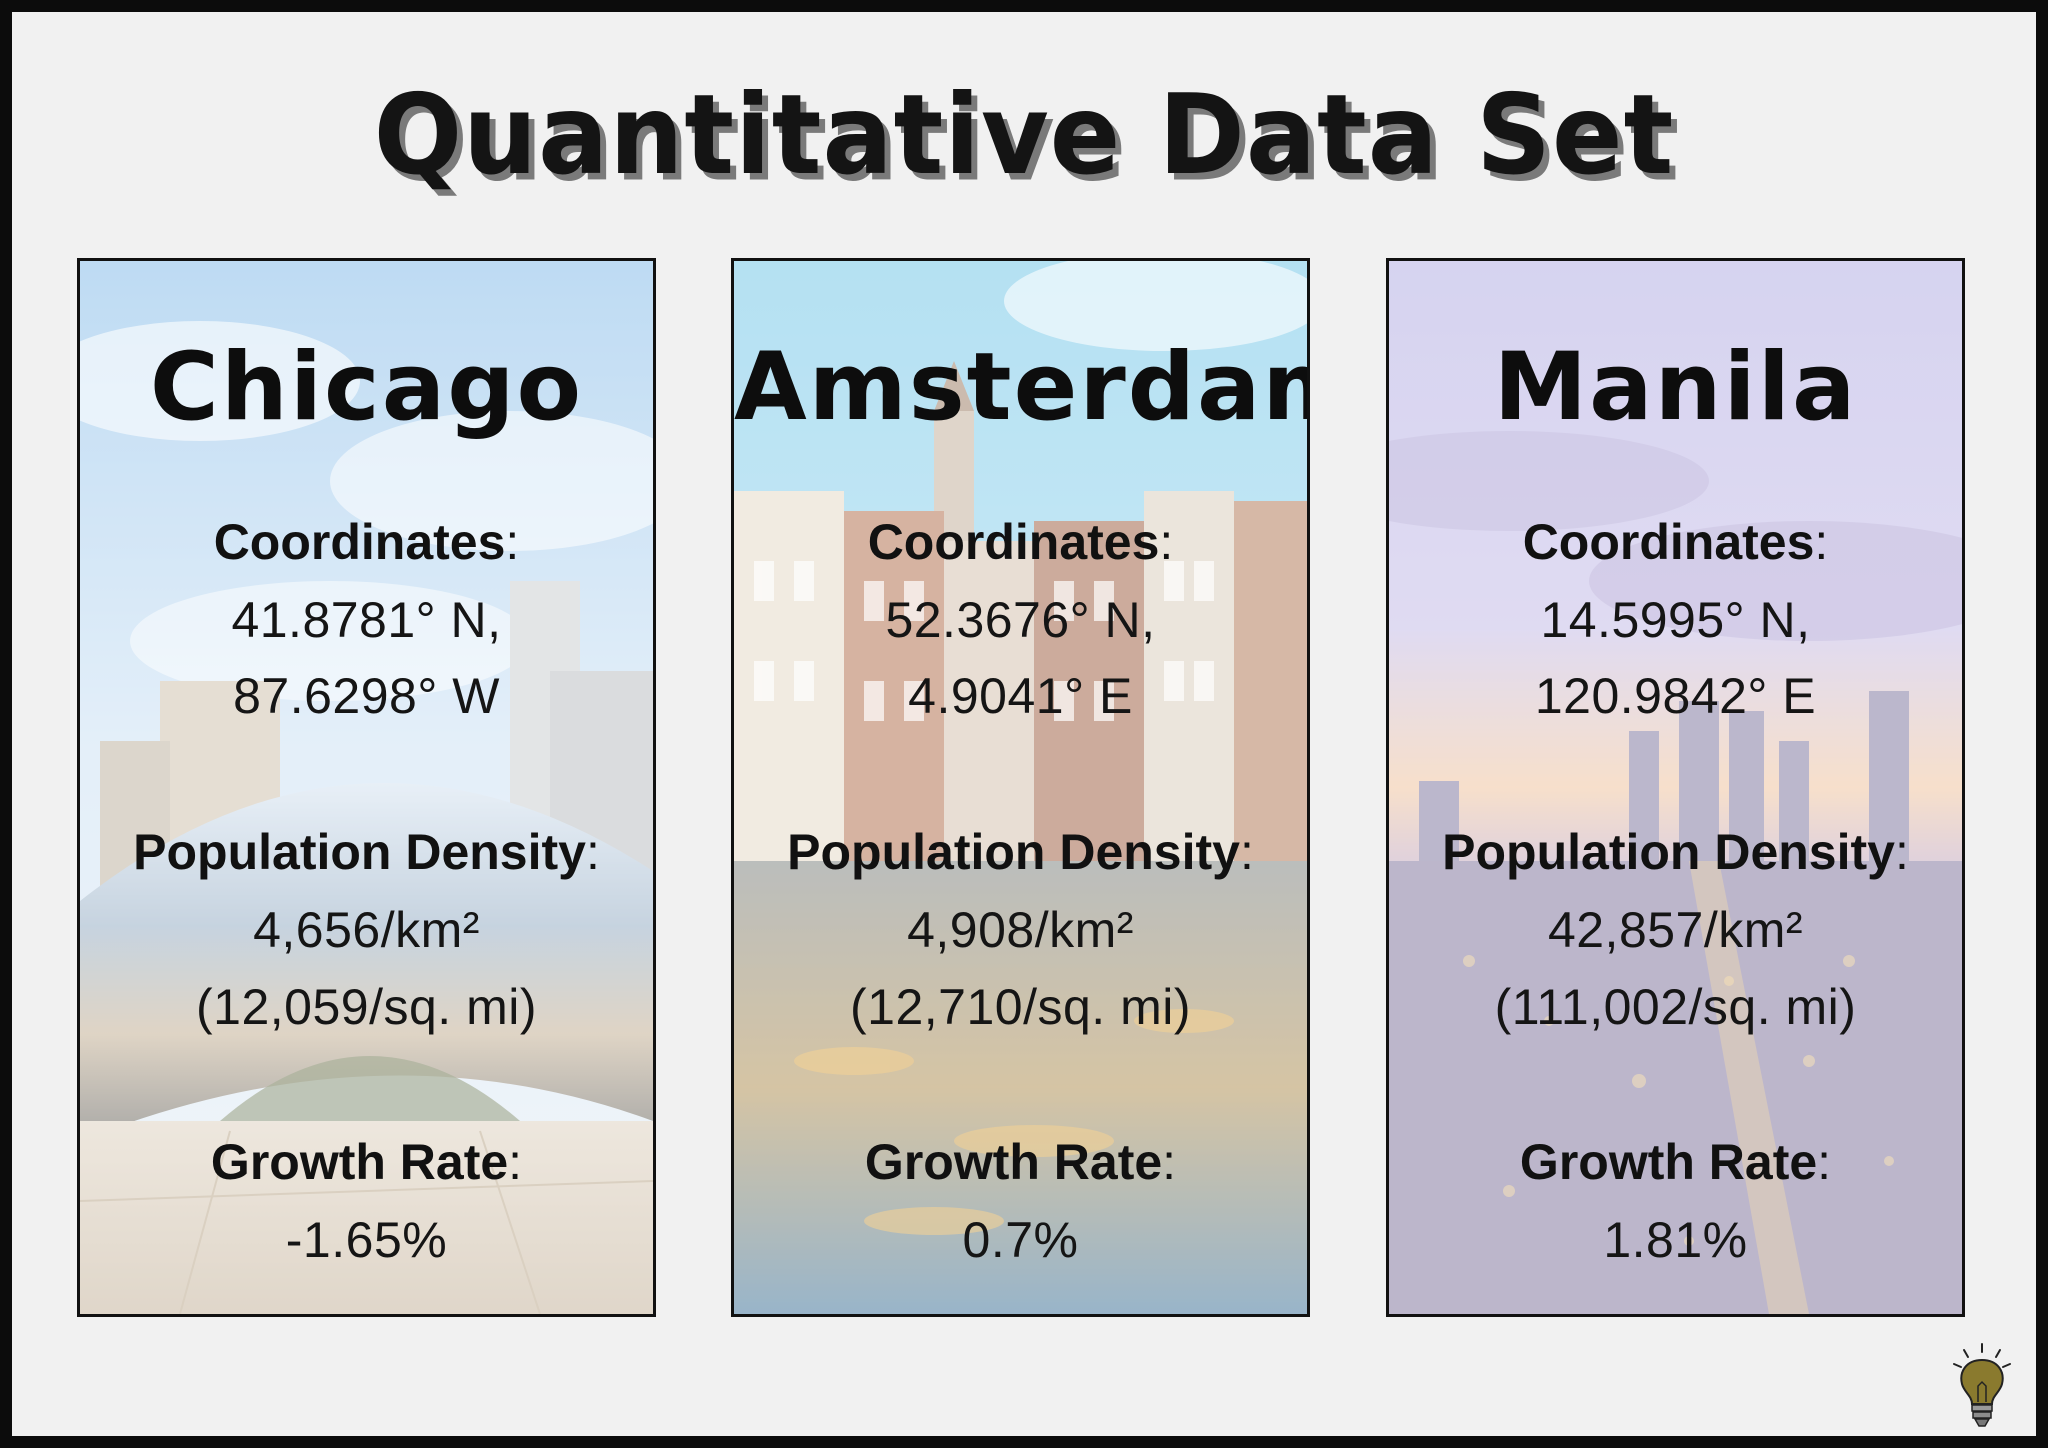 The width and height of the screenshot is (2048, 1448). I want to click on growth-rate-value: -1.65%, so click(366, 1240).